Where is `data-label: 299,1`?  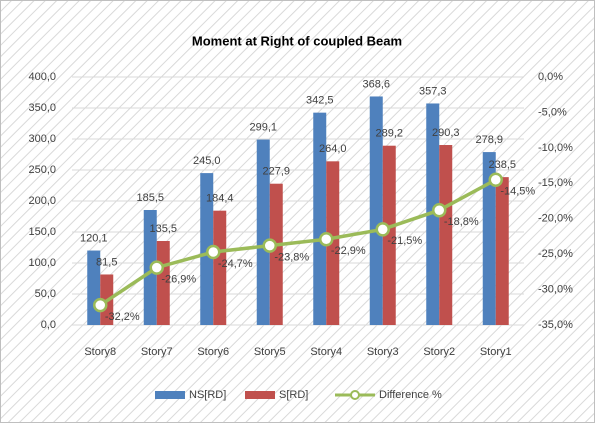 data-label: 299,1 is located at coordinates (263, 127).